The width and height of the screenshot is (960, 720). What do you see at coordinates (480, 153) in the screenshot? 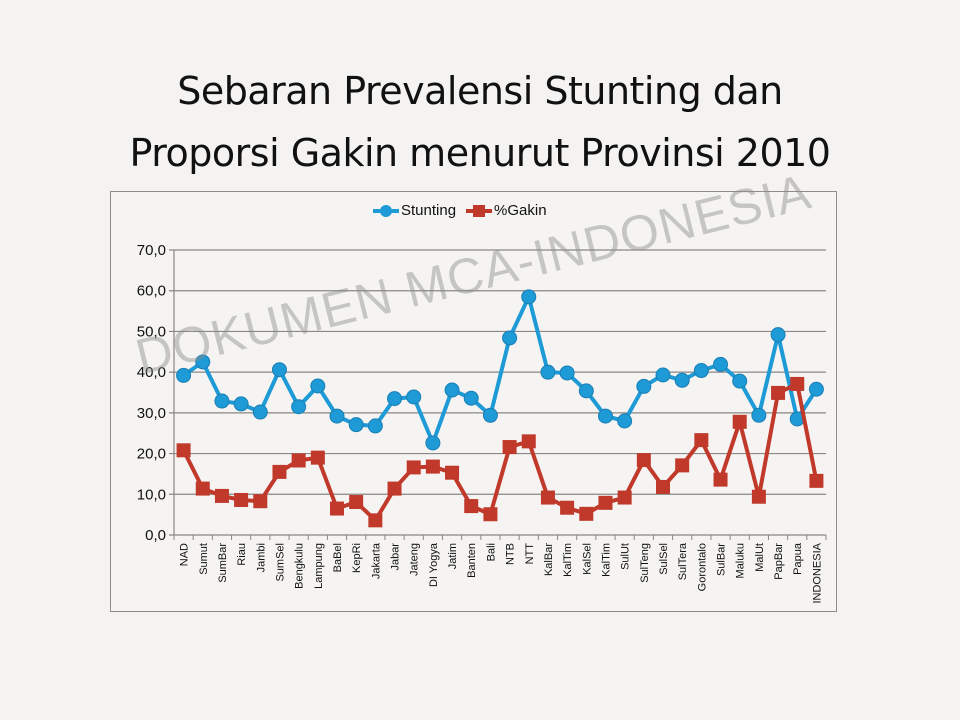
I see `slide-title-line-2: Proporsi Gakin menurut Provinsi 2010` at bounding box center [480, 153].